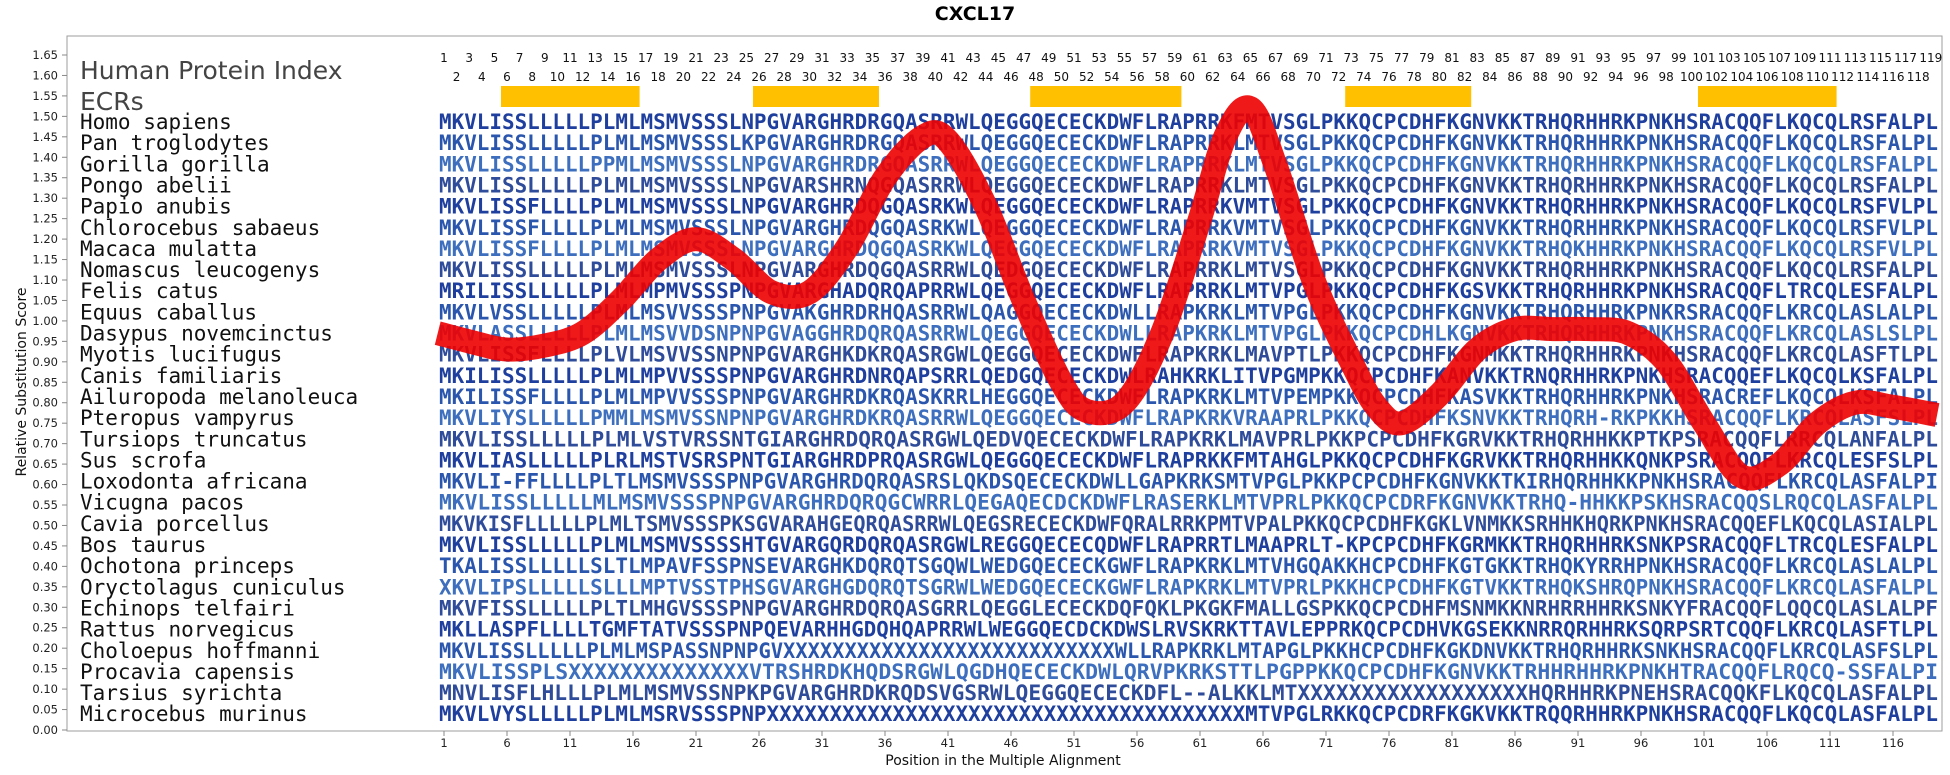 The height and width of the screenshot is (775, 1950). I want to click on y-tick-label: 0.45, so click(45, 546).